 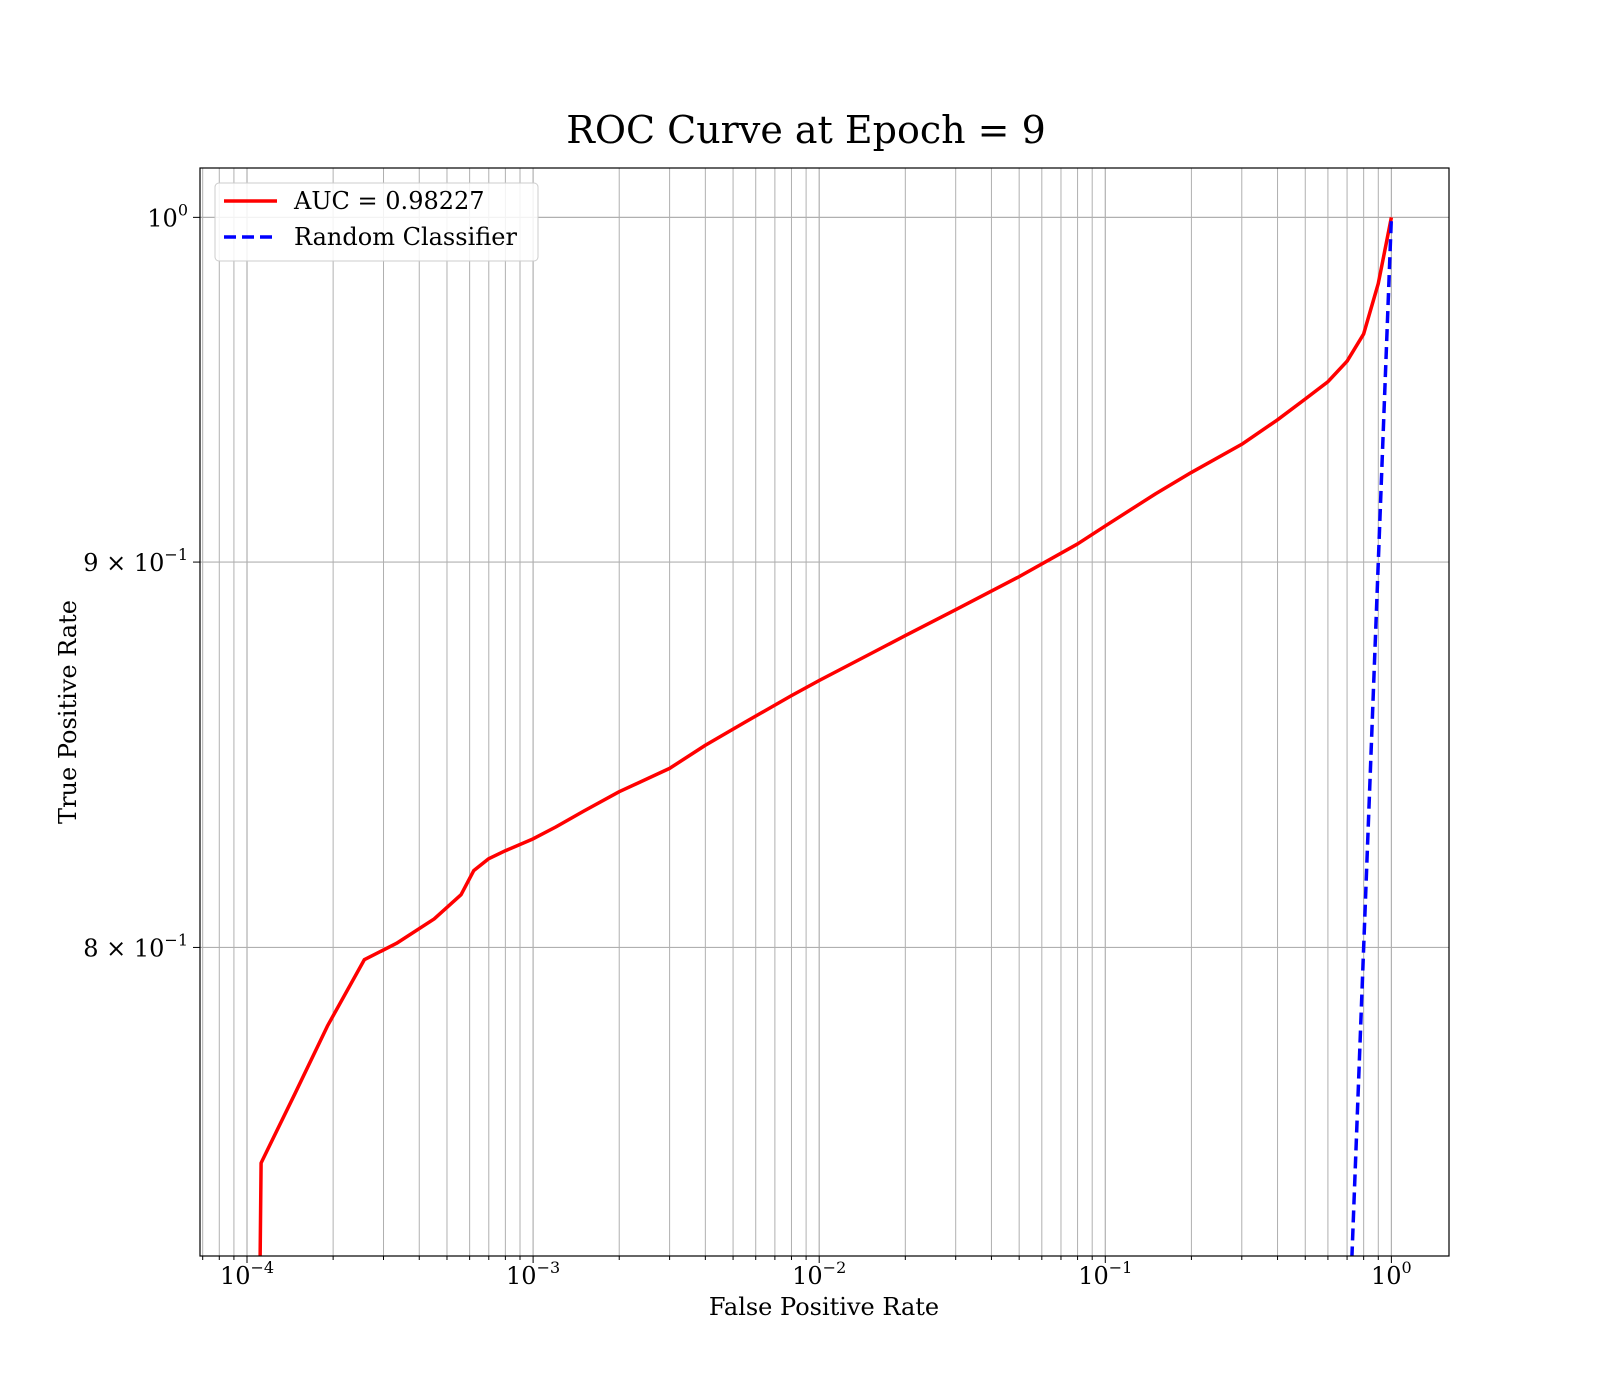 I want to click on x-tick-label: 10⁰, so click(x=1391, y=1274).